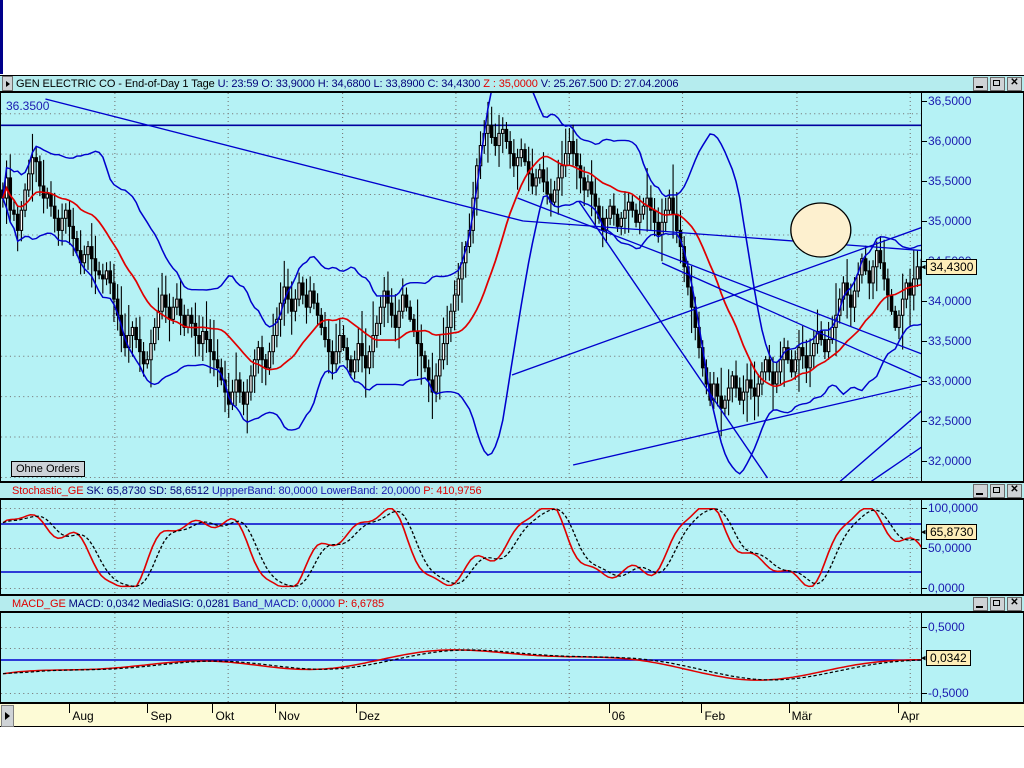  I want to click on stochastic-pane: 100,0000 50,0000 0,0000 ◂ 65,8730, so click(512, 547).